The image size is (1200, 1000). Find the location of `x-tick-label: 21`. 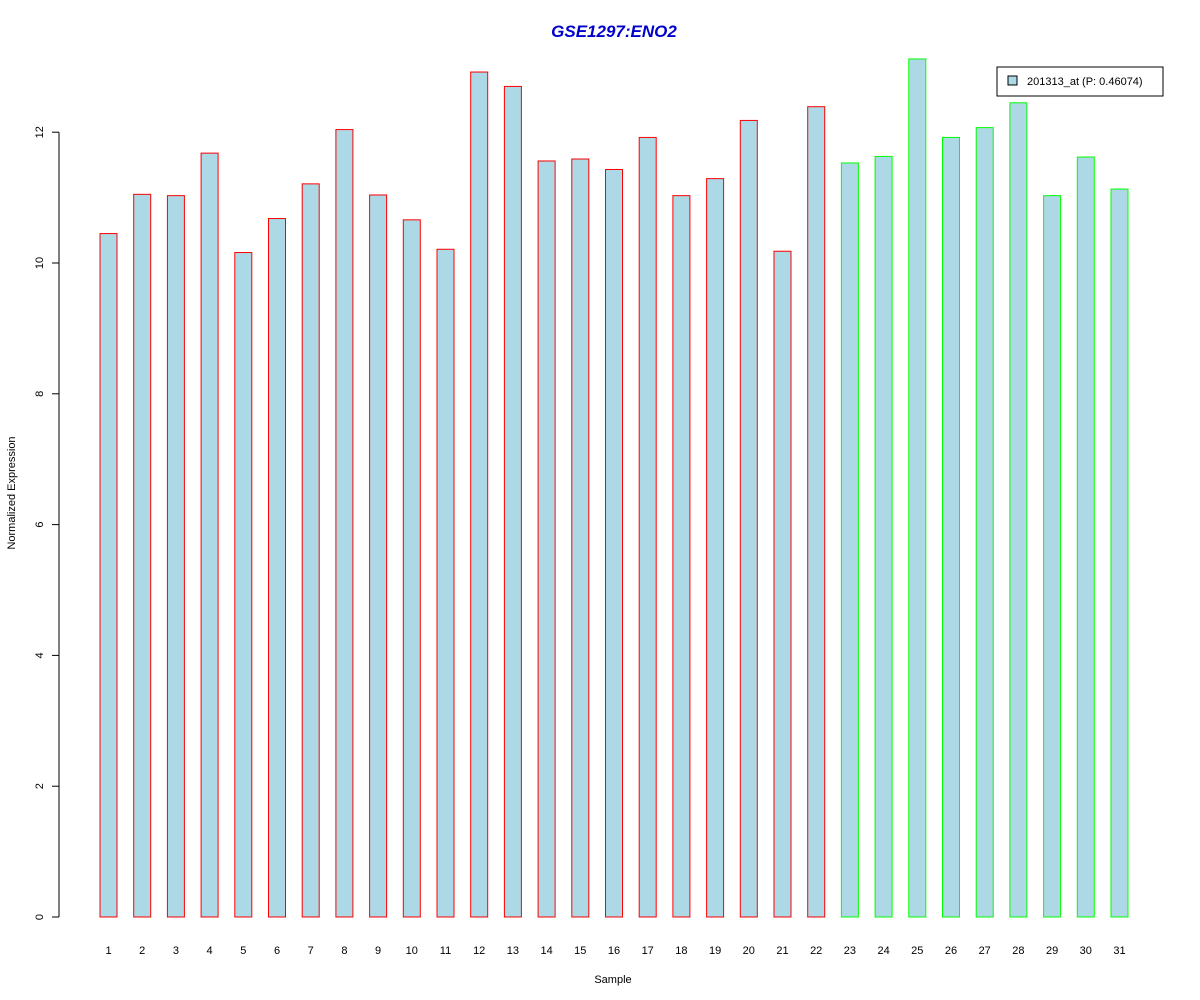

x-tick-label: 21 is located at coordinates (782, 951).